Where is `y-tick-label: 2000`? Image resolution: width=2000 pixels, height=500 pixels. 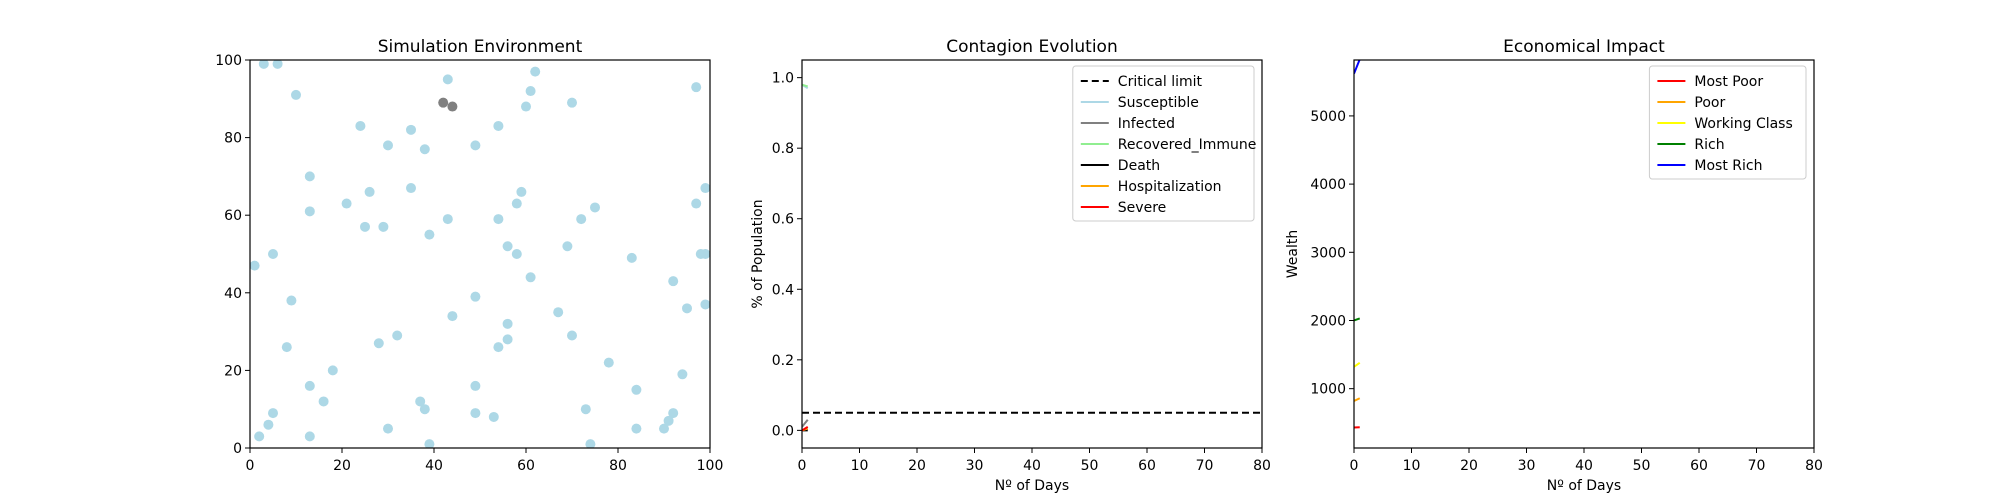 y-tick-label: 2000 is located at coordinates (1328, 321).